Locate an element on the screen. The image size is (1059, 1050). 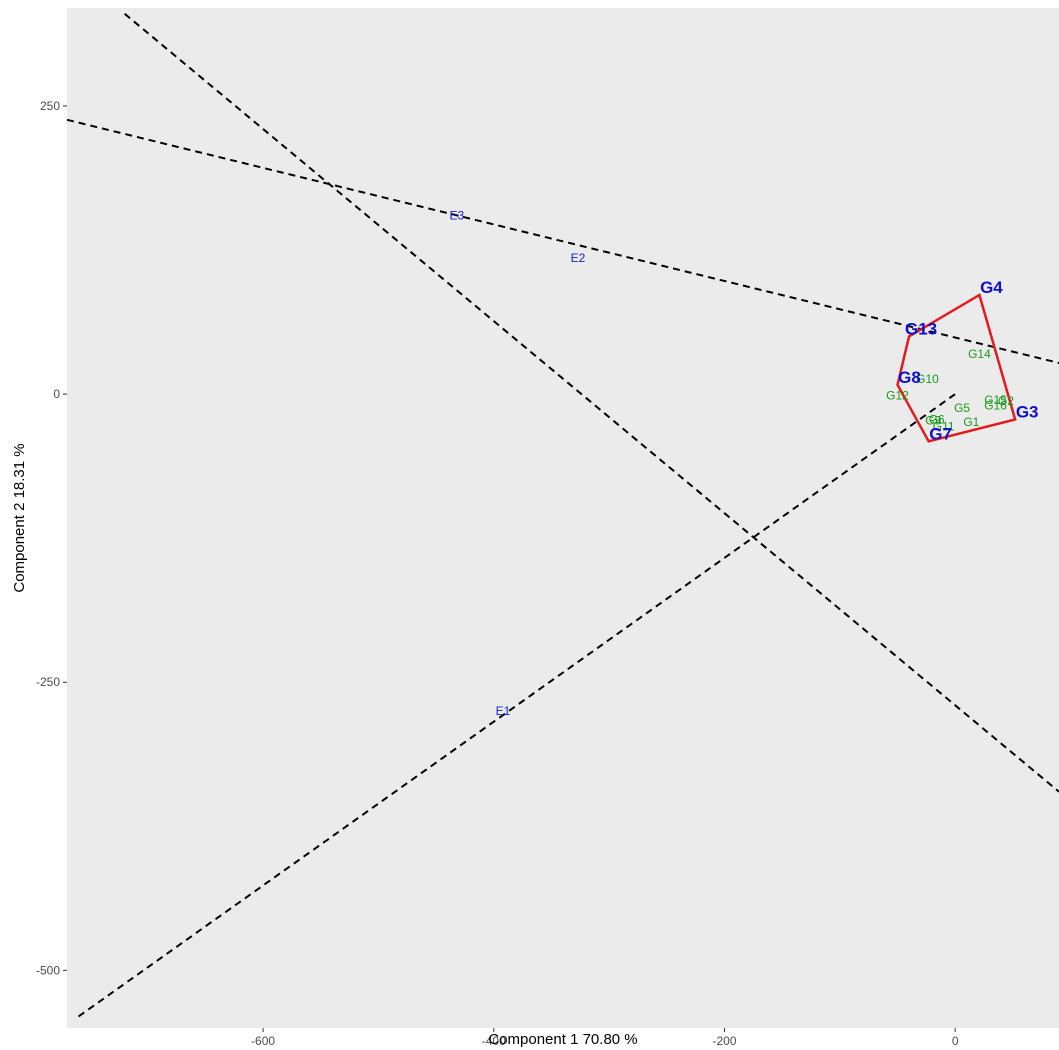
y-tick-label: -500 is located at coordinates (48, 970).